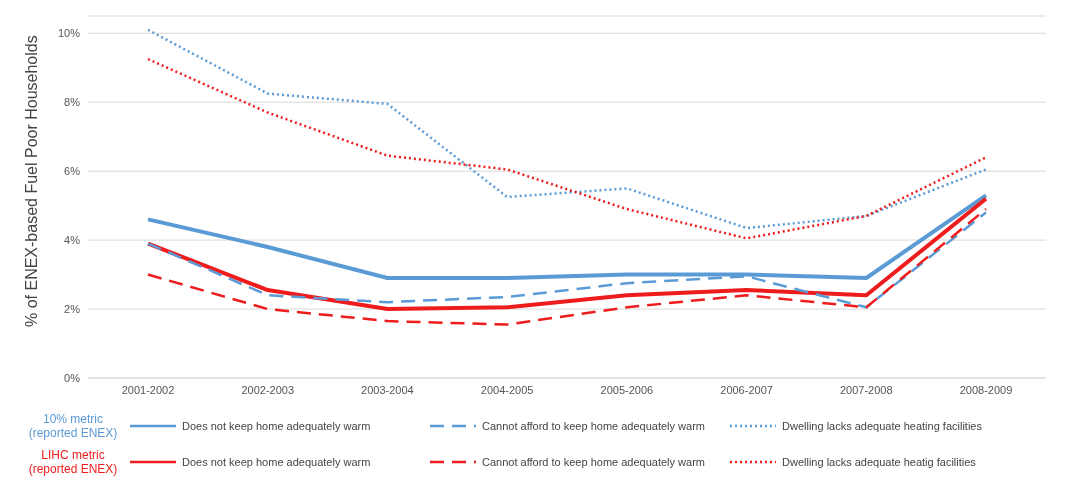  Describe the element at coordinates (746, 389) in the screenshot. I see `x-tick-label: 2006-2007` at that location.